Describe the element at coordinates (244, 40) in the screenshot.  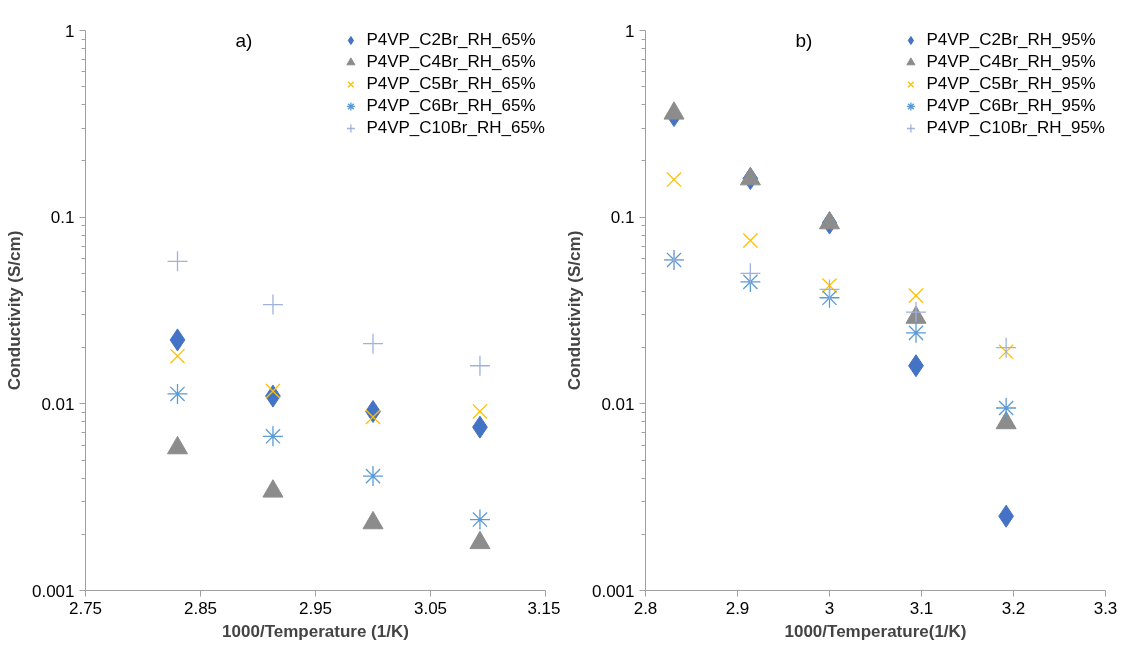
I see `chart-title: a)` at that location.